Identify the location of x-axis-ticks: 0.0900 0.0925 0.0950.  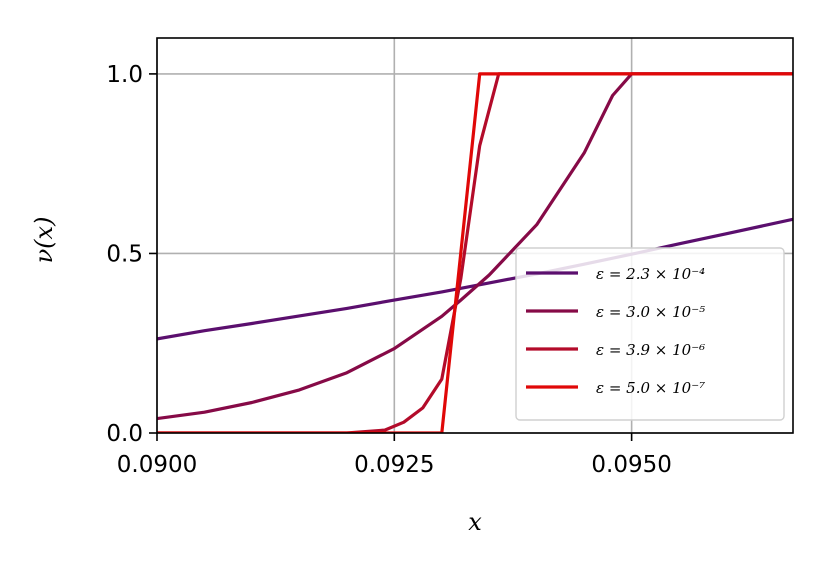
(394, 455).